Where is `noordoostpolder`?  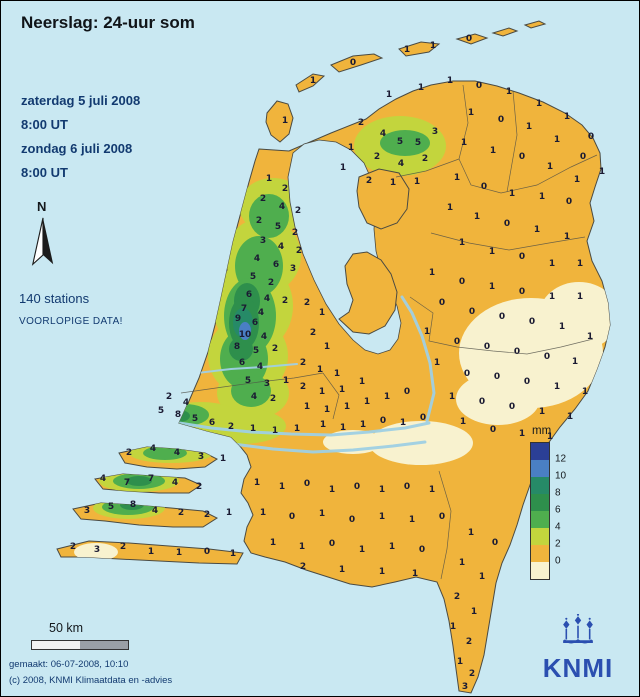
noordoostpolder is located at coordinates (383, 199).